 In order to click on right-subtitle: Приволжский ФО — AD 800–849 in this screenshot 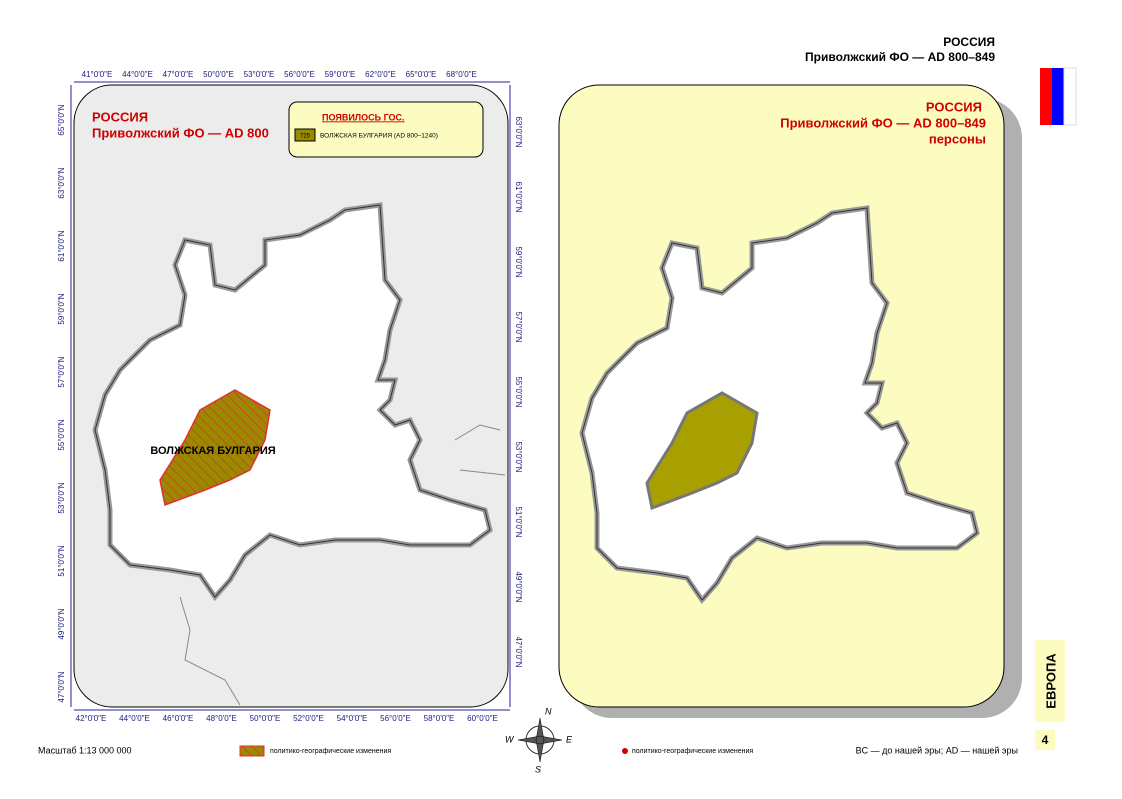, I will do `click(883, 122)`.